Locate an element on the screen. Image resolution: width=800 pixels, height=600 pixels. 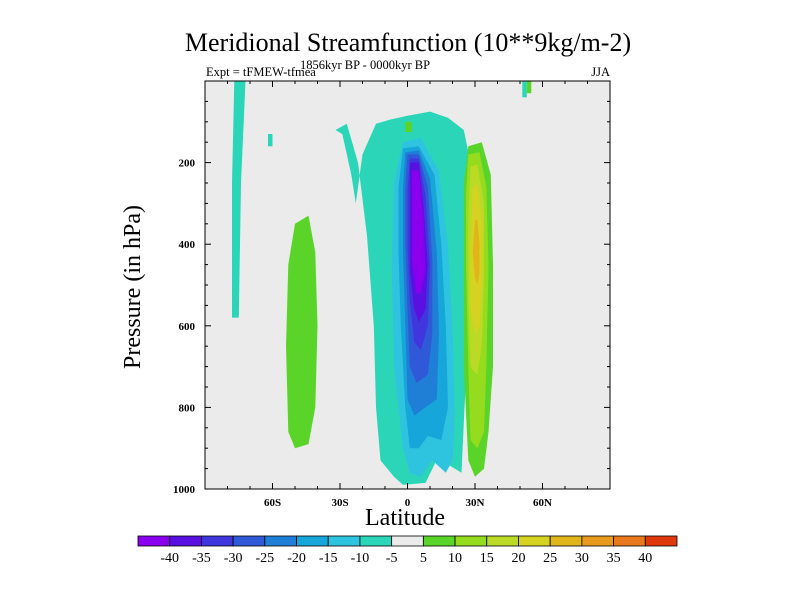
colorbar-label: 10 is located at coordinates (455, 558).